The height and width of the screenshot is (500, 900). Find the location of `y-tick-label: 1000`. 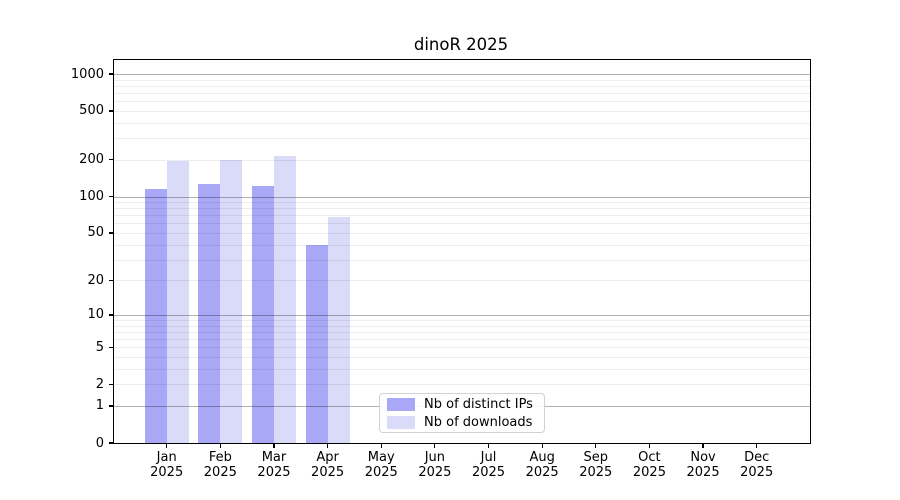

y-tick-label: 1000 is located at coordinates (87, 74).